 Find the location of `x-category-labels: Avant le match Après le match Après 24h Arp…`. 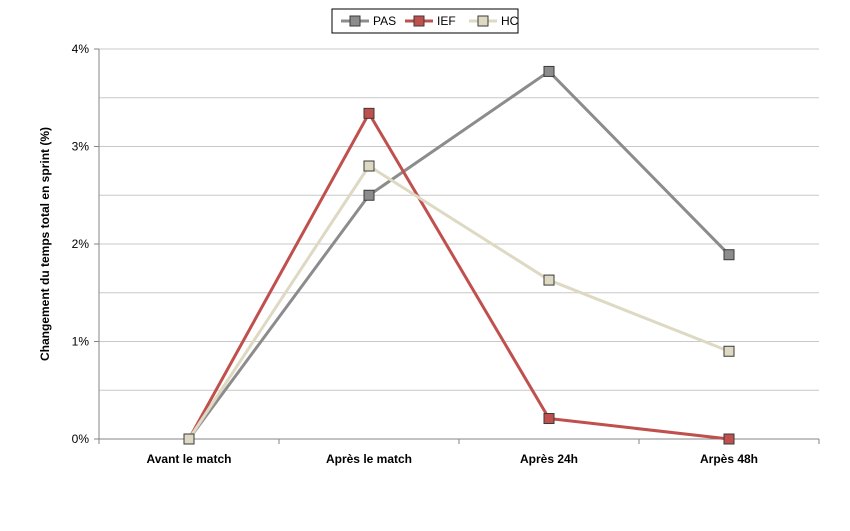

x-category-labels: Avant le match Après le match Après 24h Arp… is located at coordinates (452, 459).